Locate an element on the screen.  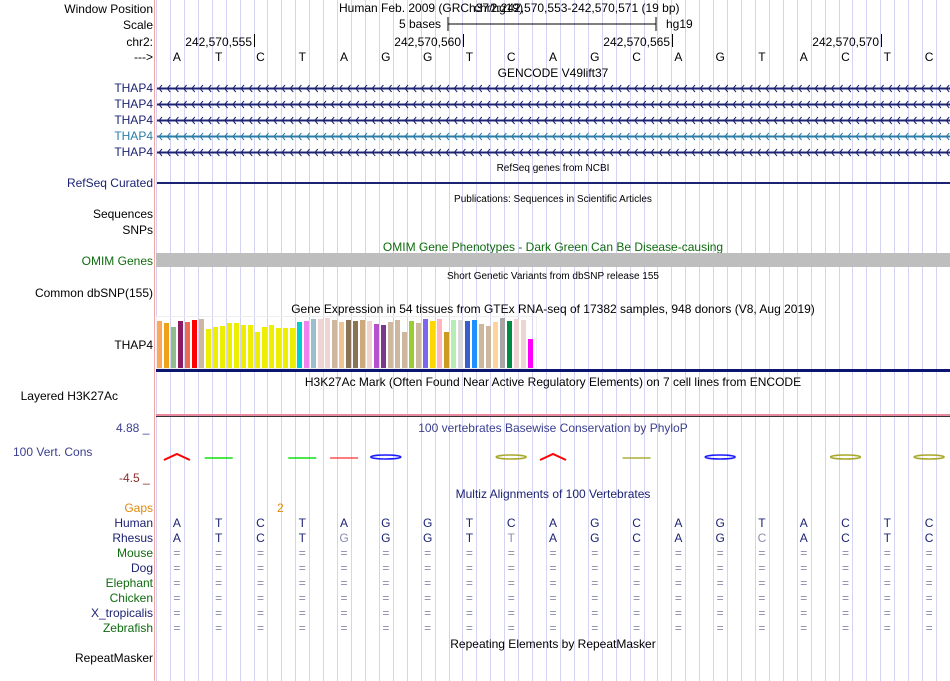
phylop-label: 100 Vert. Cons is located at coordinates (53, 452).